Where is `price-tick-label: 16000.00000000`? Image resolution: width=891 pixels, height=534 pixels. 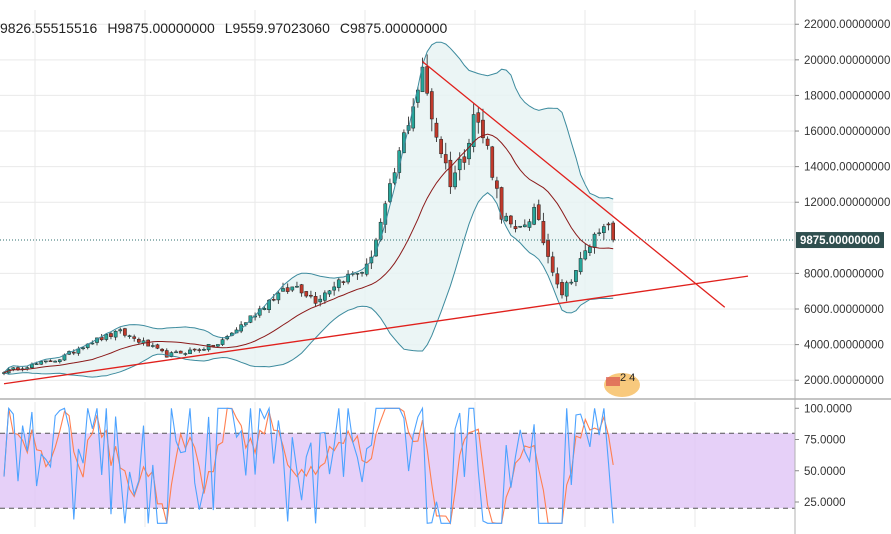
price-tick-label: 16000.00000000 is located at coordinates (847, 132).